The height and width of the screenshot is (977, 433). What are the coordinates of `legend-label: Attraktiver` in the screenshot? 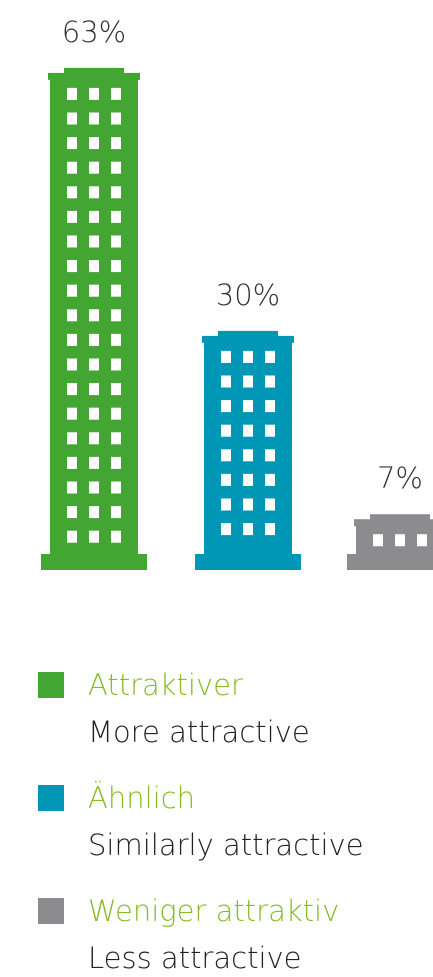 It's located at (165, 685).